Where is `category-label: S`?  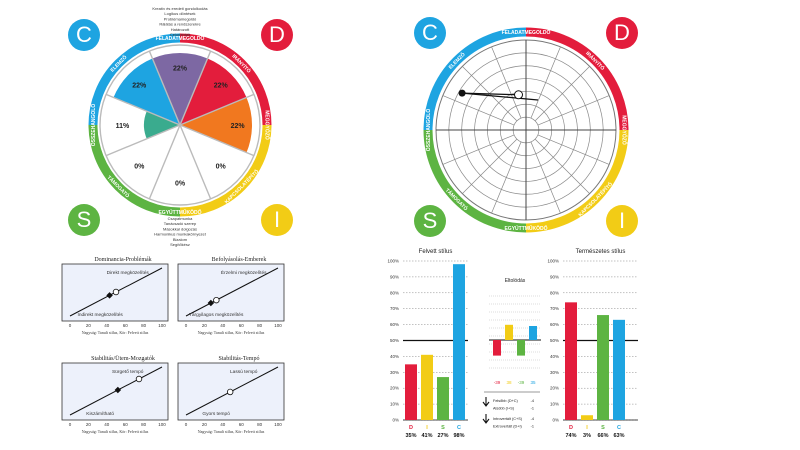
category-label: S is located at coordinates (603, 428).